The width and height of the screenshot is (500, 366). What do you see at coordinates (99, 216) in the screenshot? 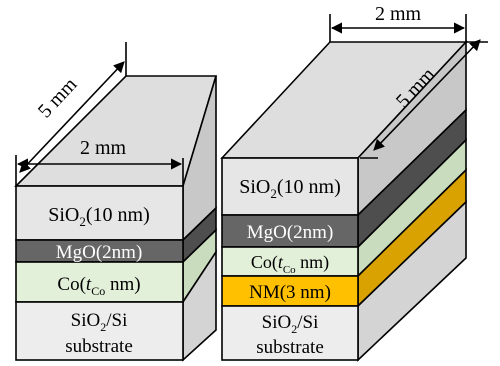
I see `left-label-sio2: SiO2(10 nm)` at bounding box center [99, 216].